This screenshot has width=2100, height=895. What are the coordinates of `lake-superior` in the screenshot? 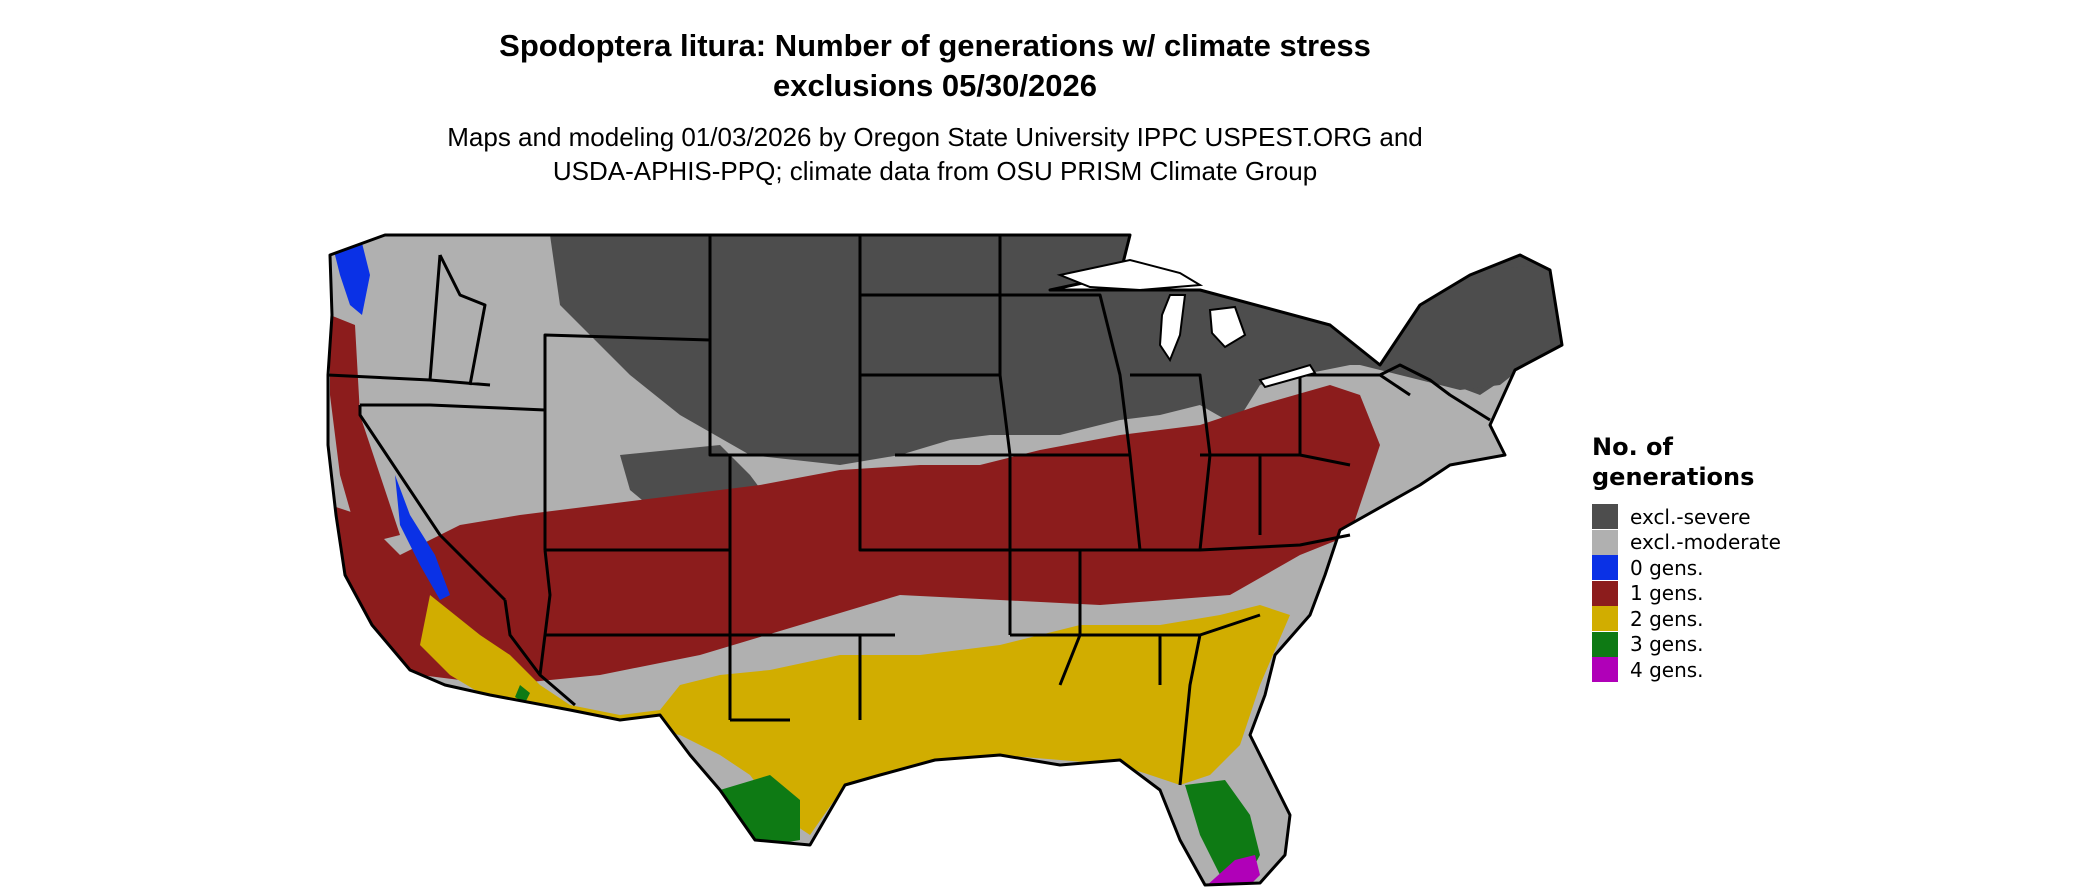 It's located at (1130, 275).